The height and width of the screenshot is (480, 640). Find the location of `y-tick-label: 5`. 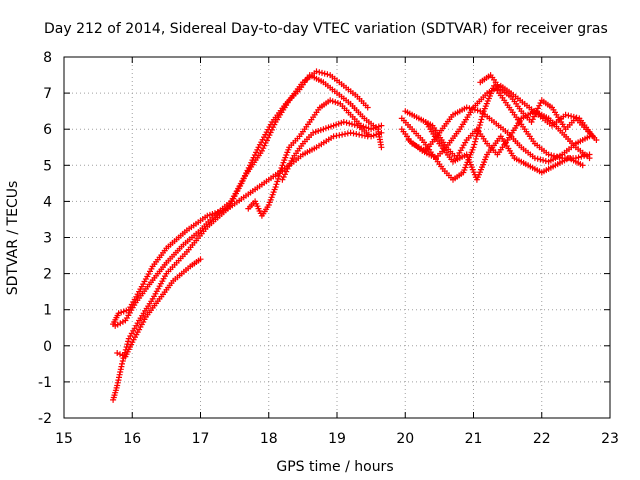

y-tick-label: 5 is located at coordinates (47, 166).